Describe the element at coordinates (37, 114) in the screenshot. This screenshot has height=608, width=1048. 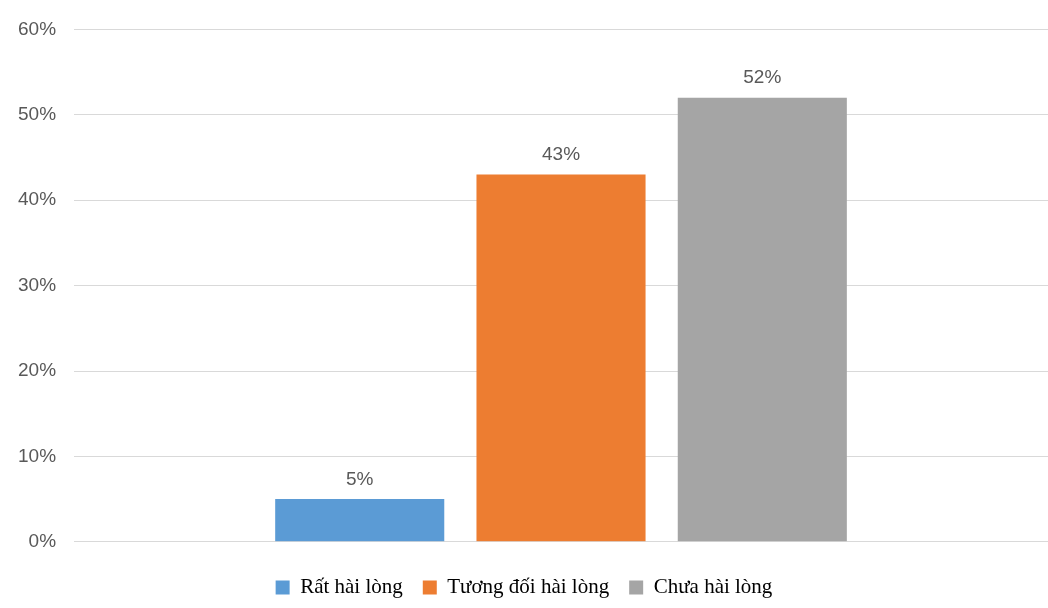
I see `y-tick-label: 50%` at that location.